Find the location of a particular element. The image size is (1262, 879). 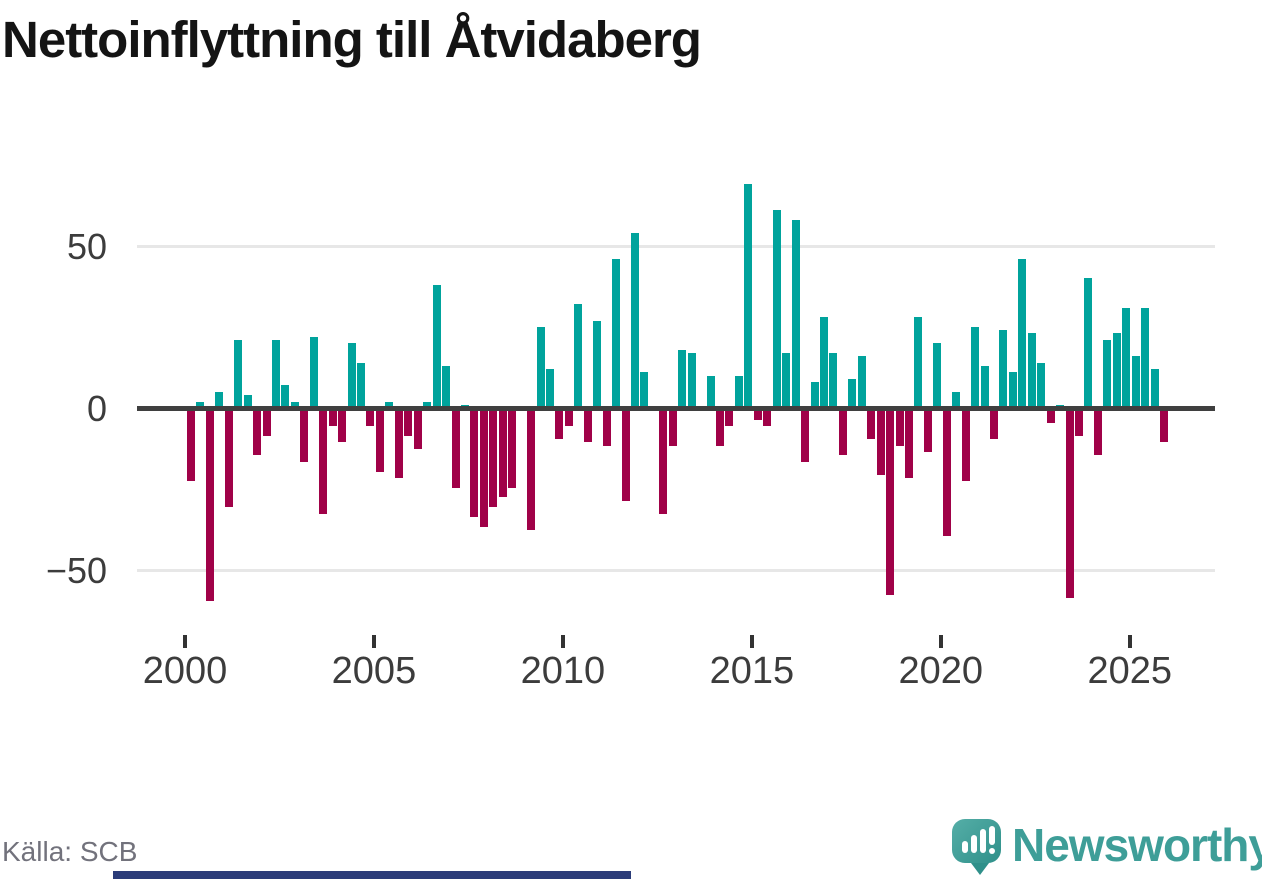

bar-2002-Q2 is located at coordinates (276, 373).